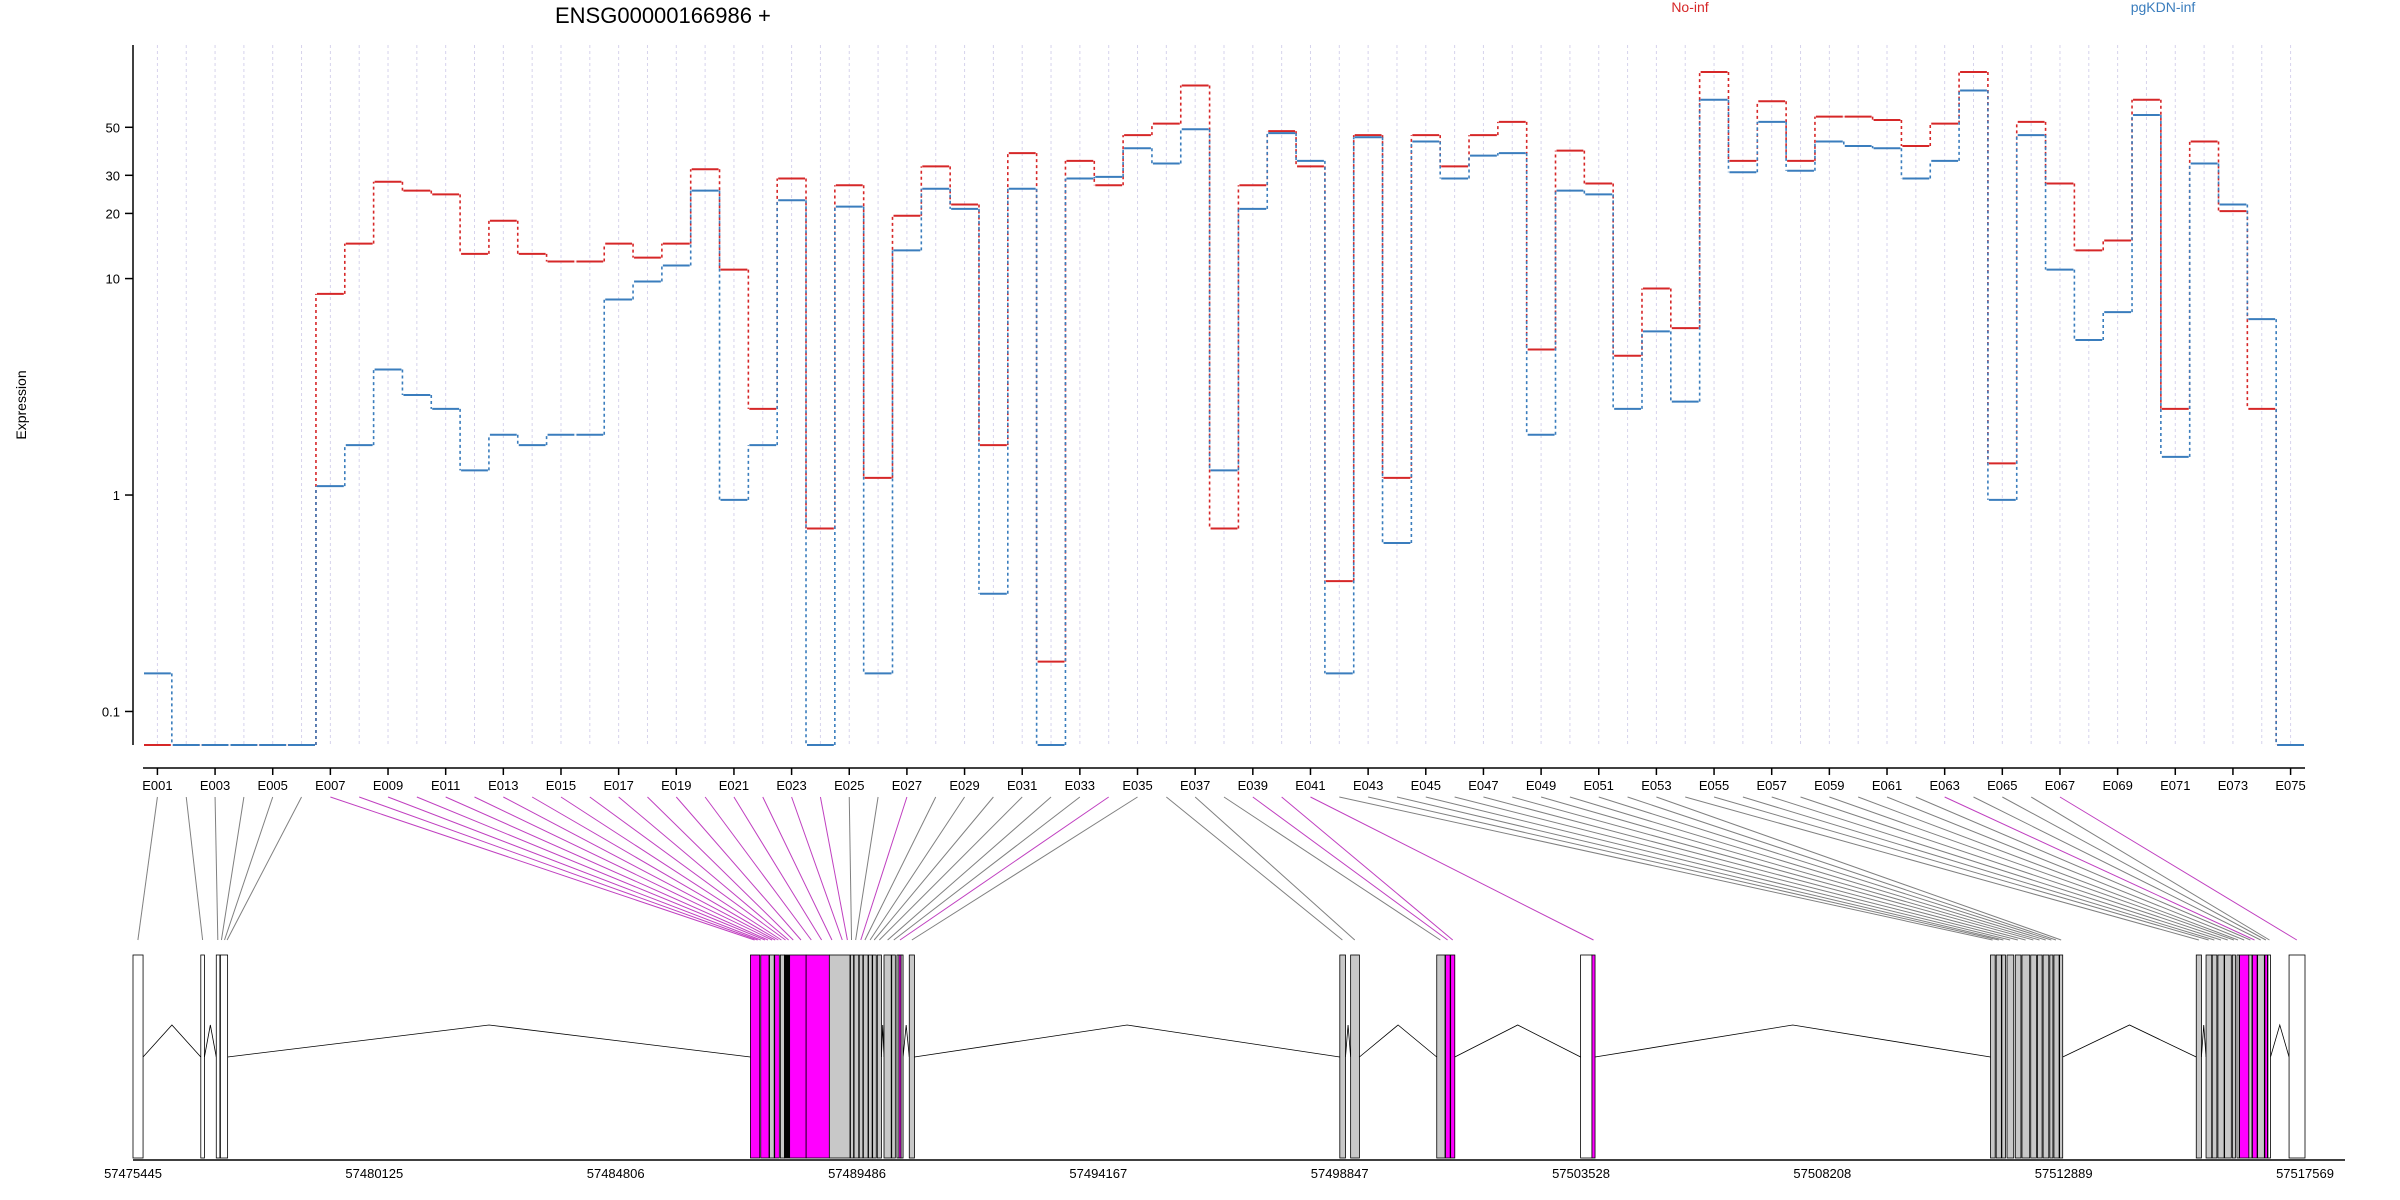  I want to click on x-tick-label: E031, so click(1022, 785).